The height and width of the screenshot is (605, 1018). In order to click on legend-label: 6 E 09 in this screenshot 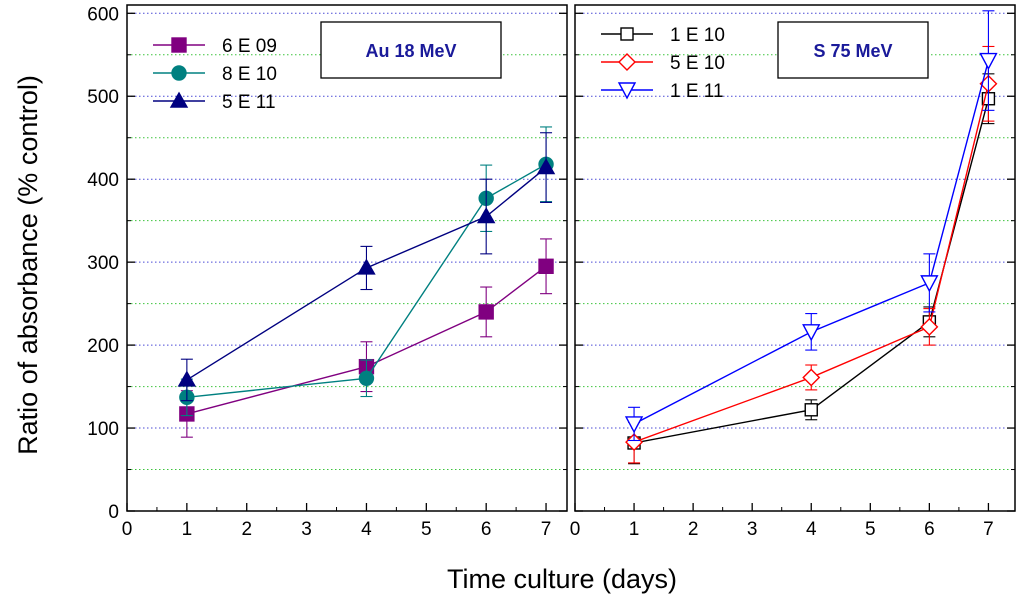, I will do `click(249, 46)`.